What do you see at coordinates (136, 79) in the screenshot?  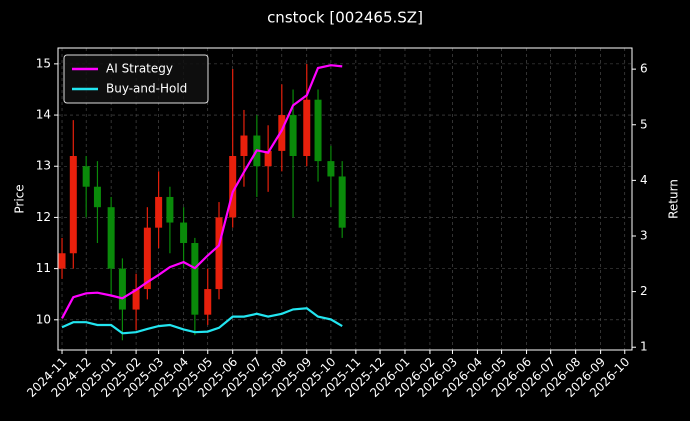 I see `legend-box` at bounding box center [136, 79].